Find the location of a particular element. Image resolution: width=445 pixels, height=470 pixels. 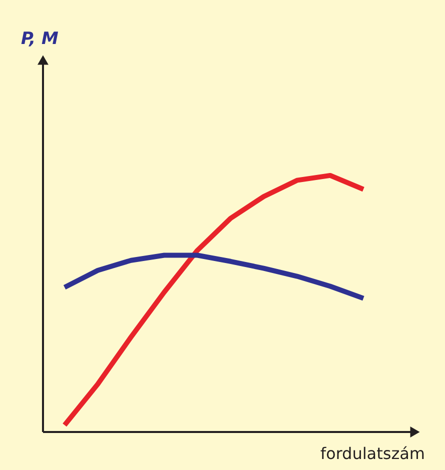

x-axis-title: fordulatszám is located at coordinates (372, 453).